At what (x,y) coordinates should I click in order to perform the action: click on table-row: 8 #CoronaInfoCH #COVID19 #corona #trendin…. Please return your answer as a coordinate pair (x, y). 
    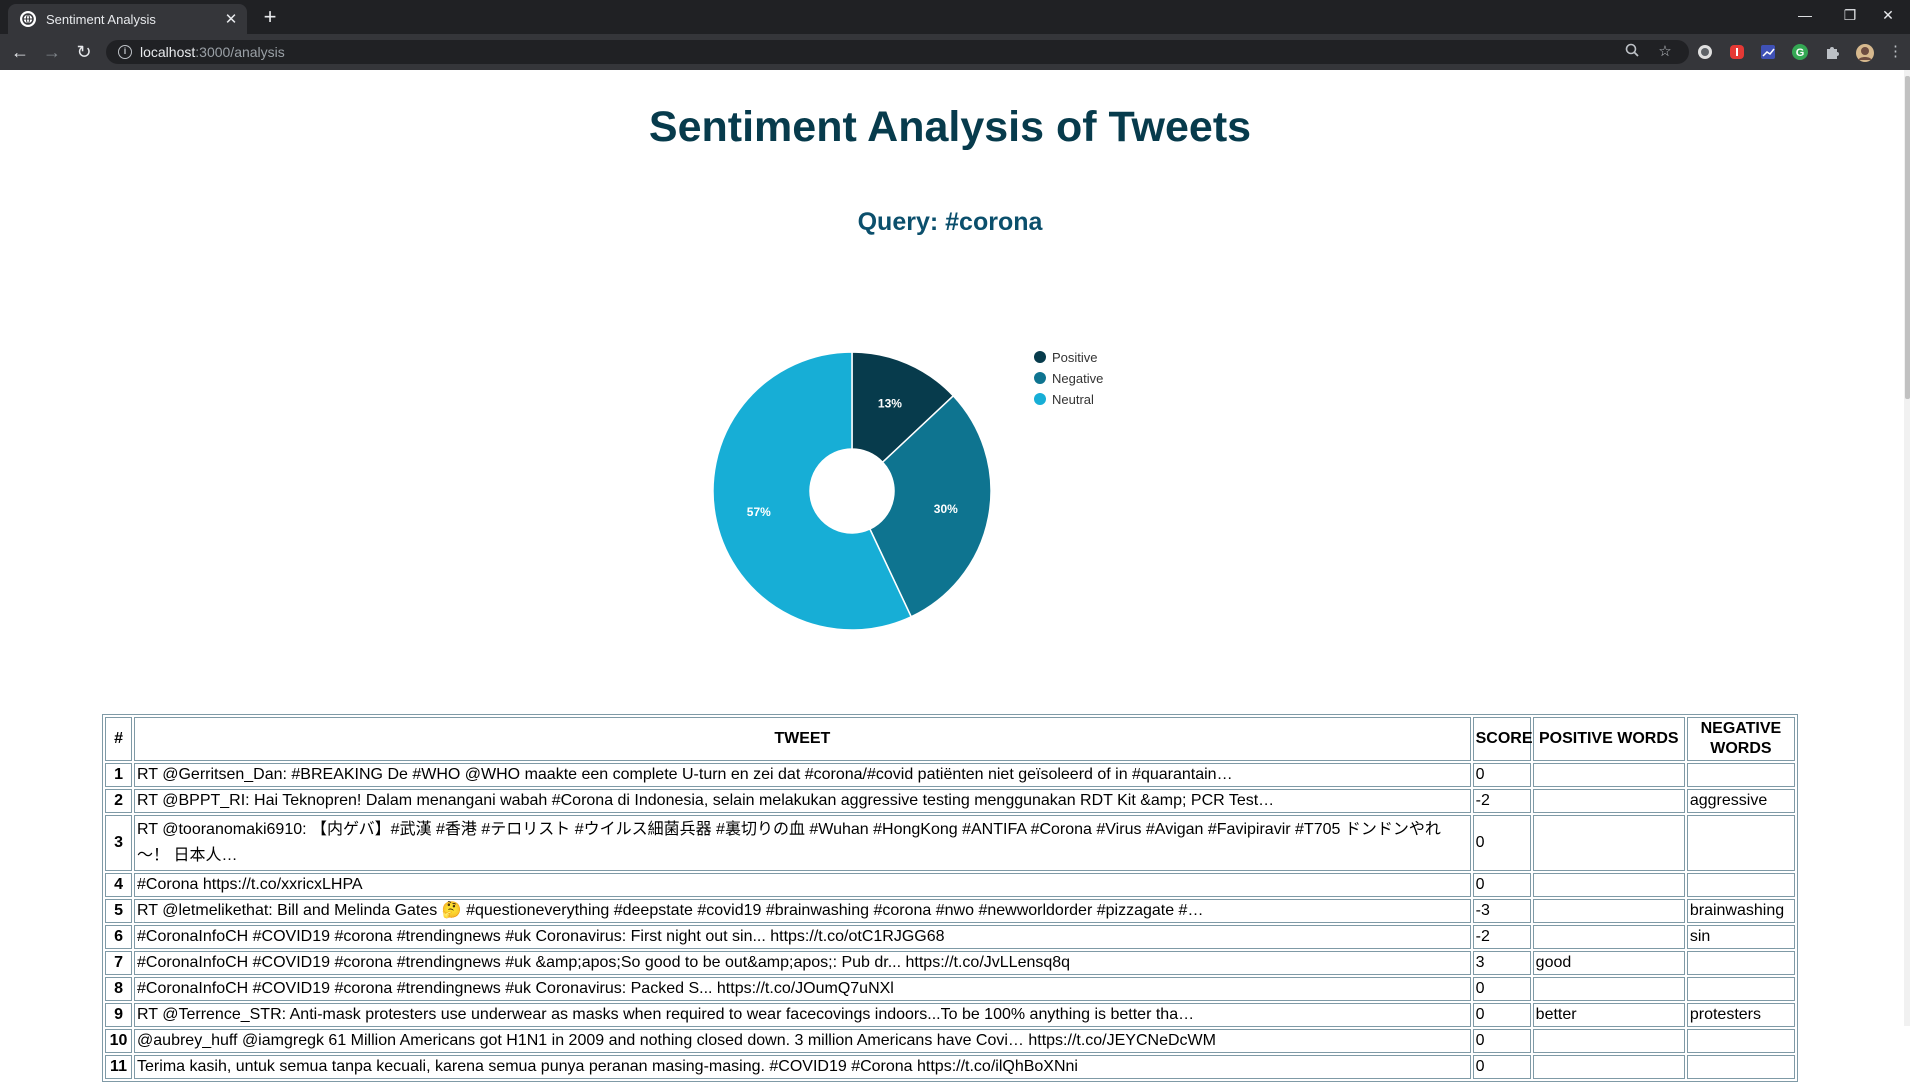
    Looking at the image, I should click on (950, 989).